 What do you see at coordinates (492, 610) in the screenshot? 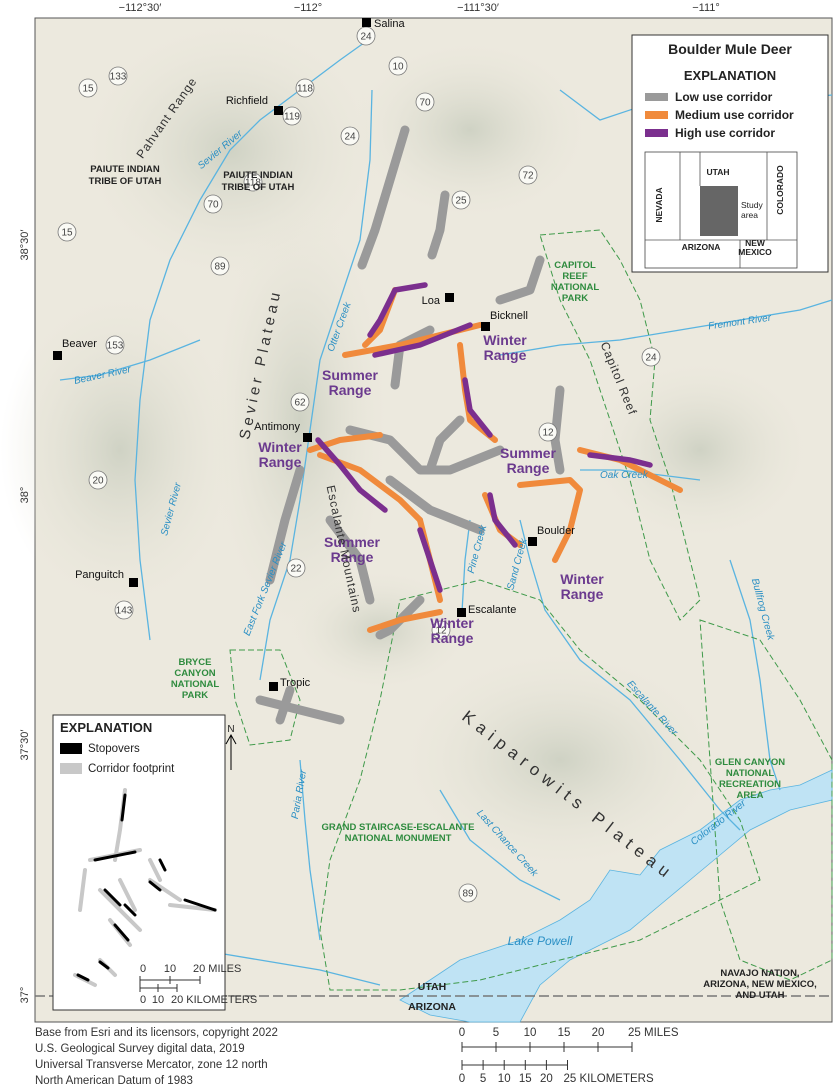
I see `town-label: Escalante` at bounding box center [492, 610].